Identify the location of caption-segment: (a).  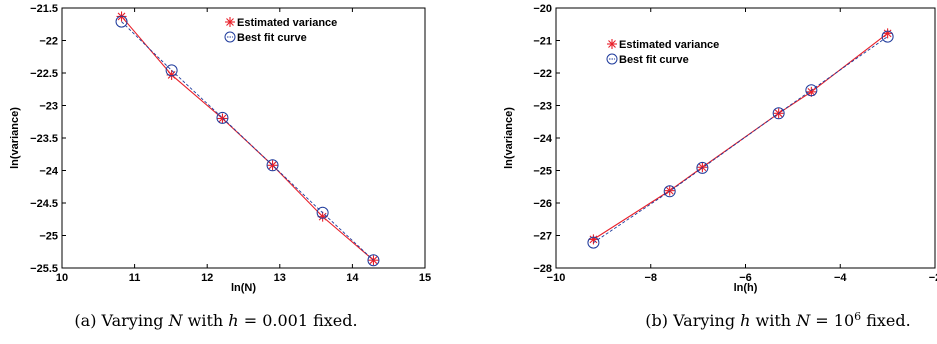
(87, 320).